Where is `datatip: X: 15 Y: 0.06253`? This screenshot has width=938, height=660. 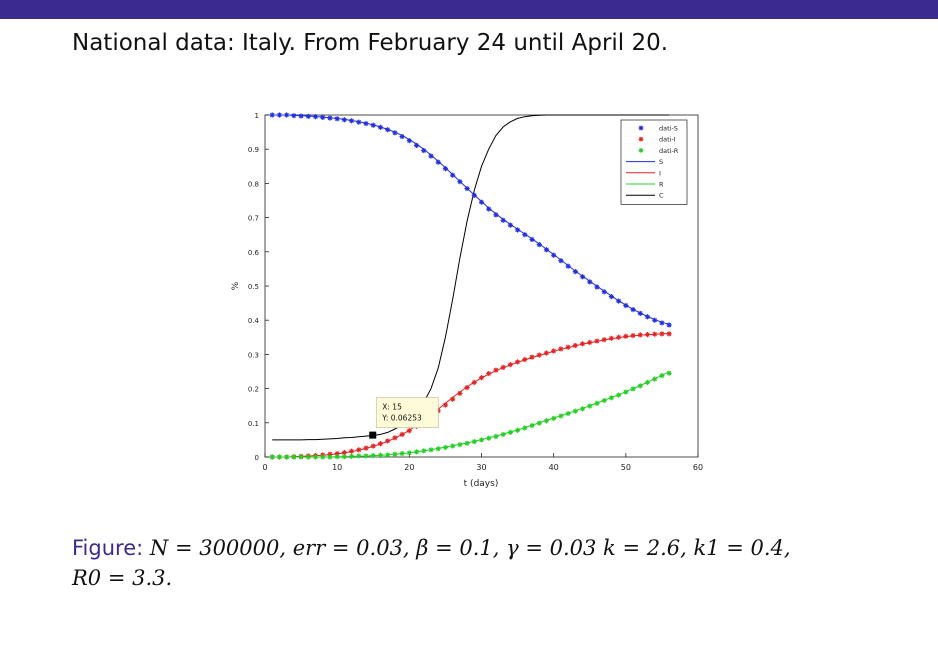
datatip: X: 15 Y: 0.06253 is located at coordinates (404, 418).